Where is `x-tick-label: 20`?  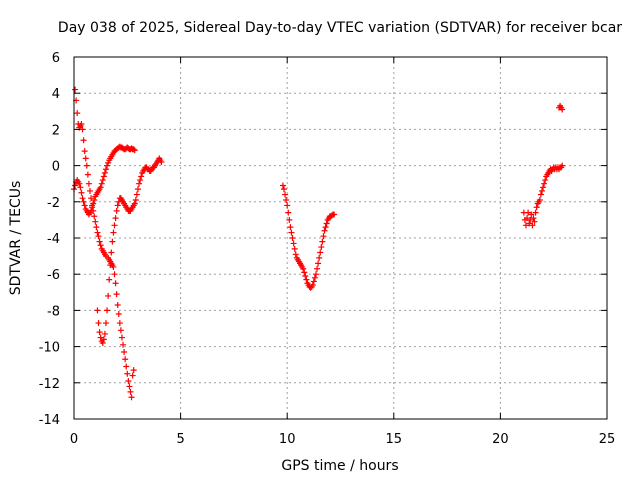 x-tick-label: 20 is located at coordinates (500, 439).